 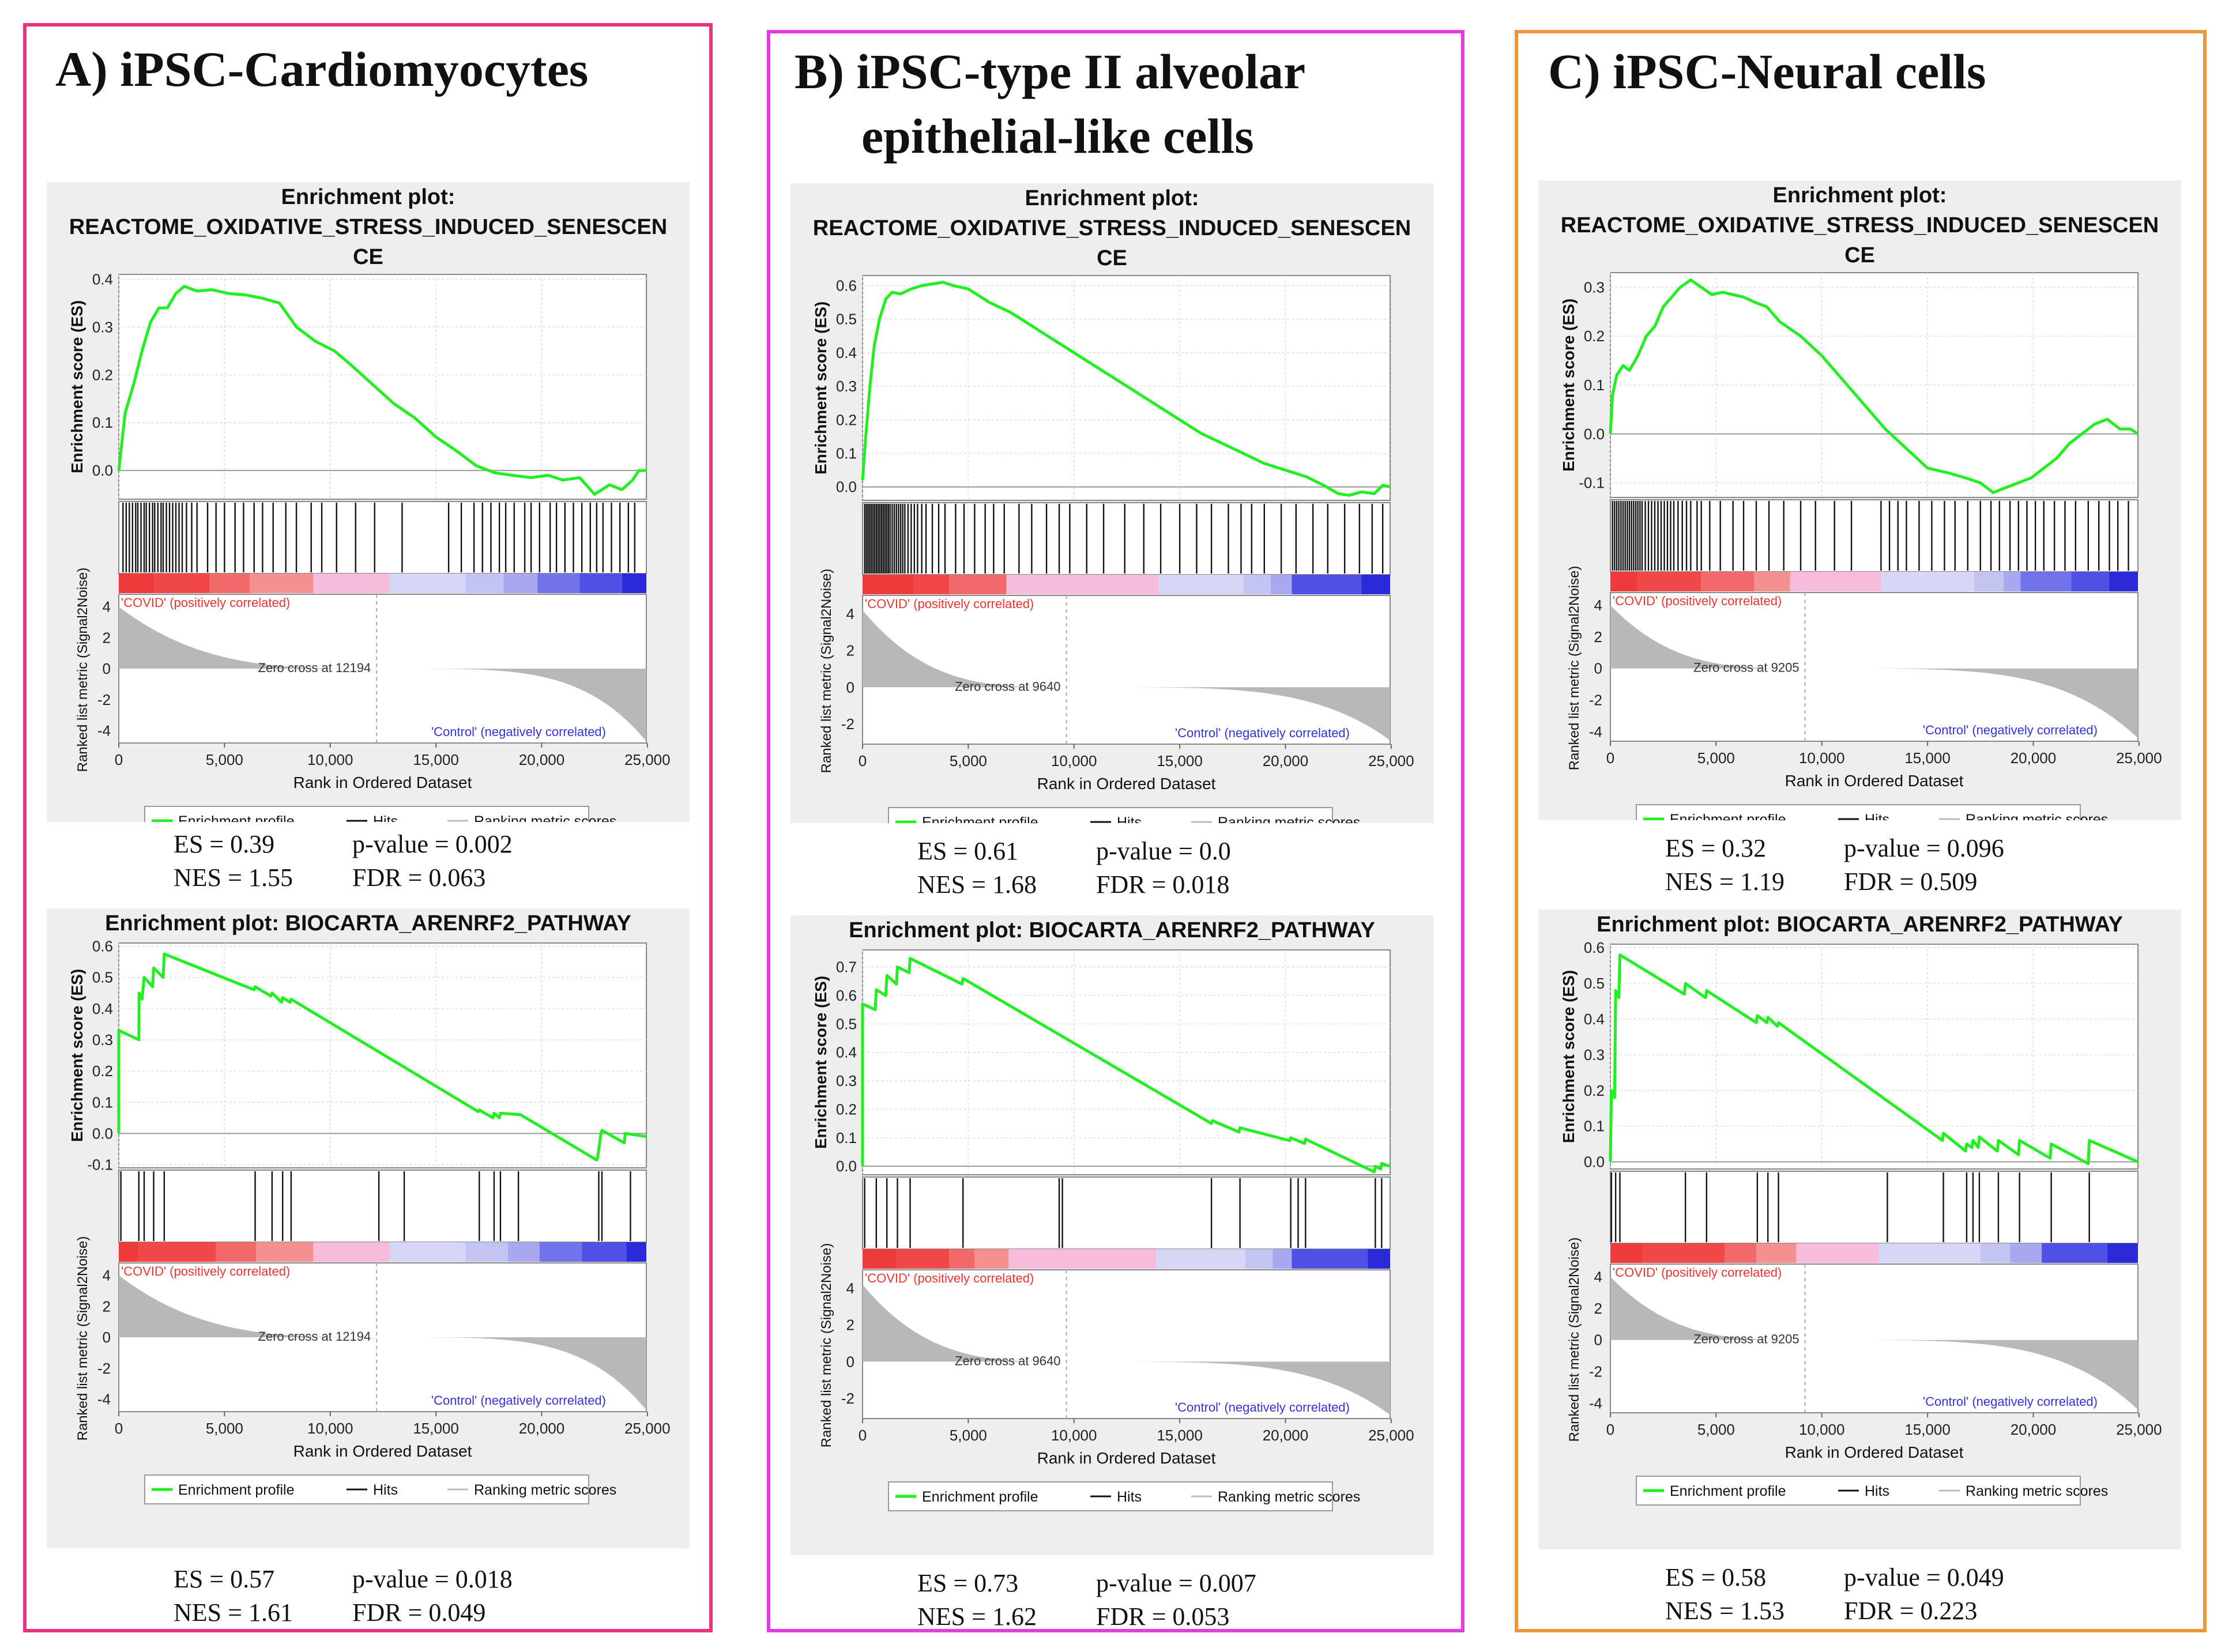 What do you see at coordinates (1164, 851) in the screenshot?
I see `p-line-text: p-value = 0.0` at bounding box center [1164, 851].